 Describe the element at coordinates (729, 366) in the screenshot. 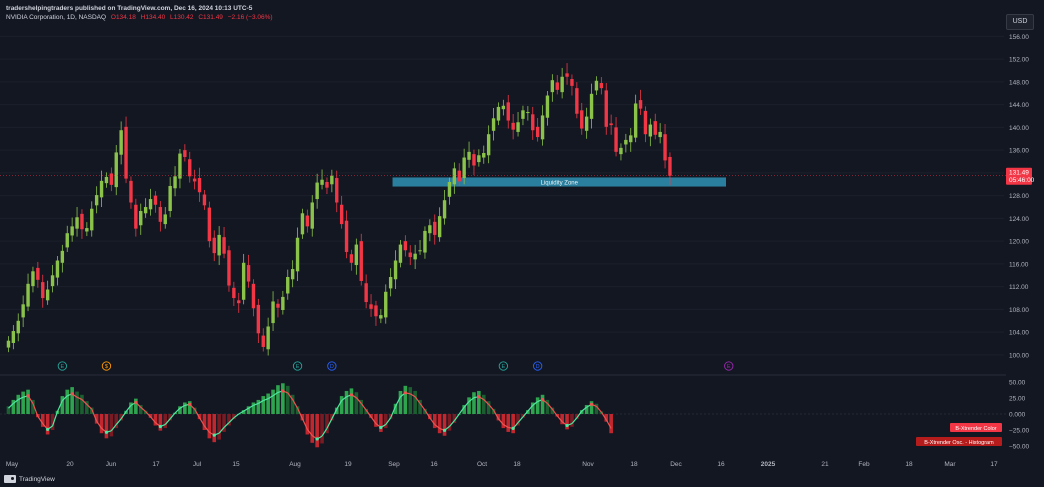

I see `event-marker` at that location.